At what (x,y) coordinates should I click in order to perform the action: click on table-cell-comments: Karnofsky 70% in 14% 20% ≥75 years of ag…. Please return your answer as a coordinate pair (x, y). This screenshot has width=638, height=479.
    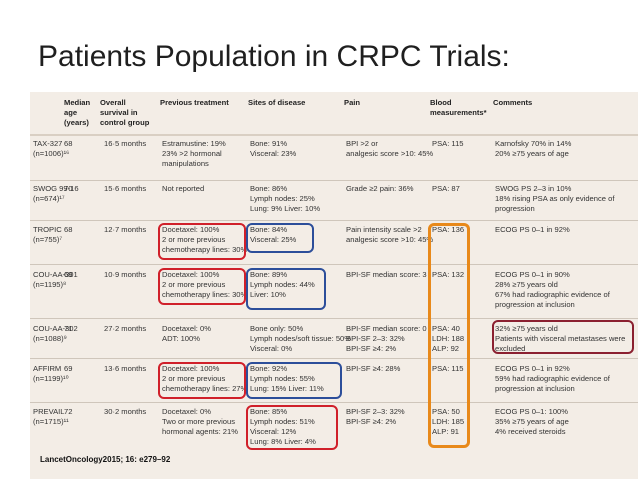
    Looking at the image, I should click on (533, 148).